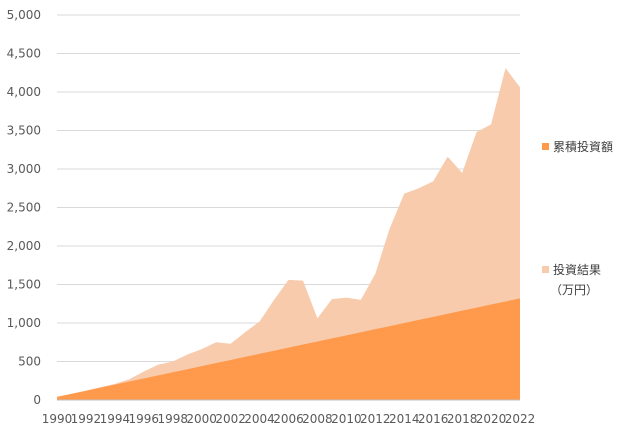 The height and width of the screenshot is (436, 644). What do you see at coordinates (24, 15) in the screenshot?
I see `y-tick-label: 5,000` at bounding box center [24, 15].